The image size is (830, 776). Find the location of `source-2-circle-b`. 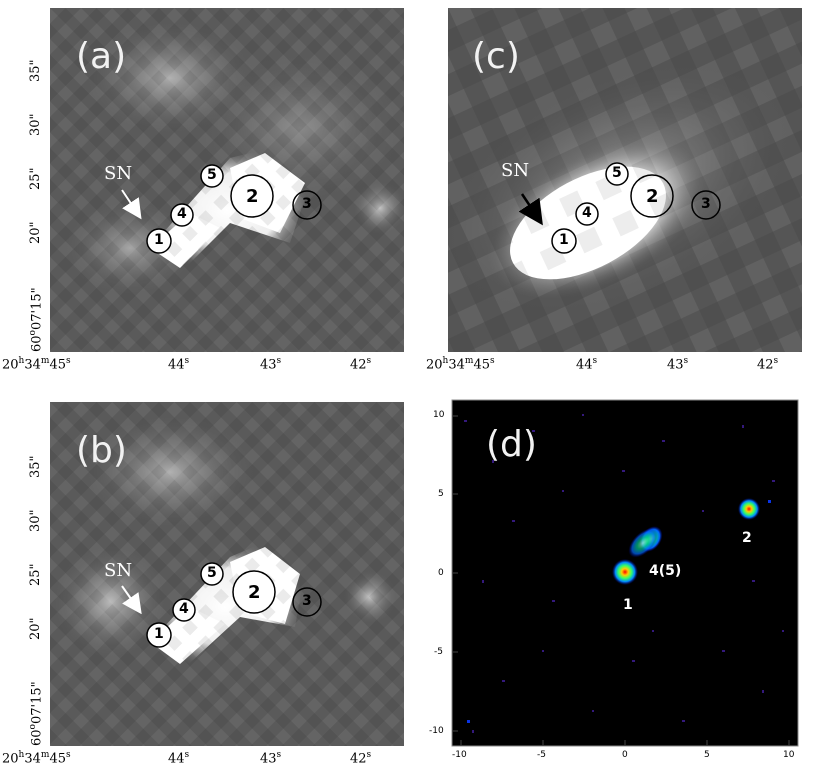

source-2-circle-b is located at coordinates (254, 592).